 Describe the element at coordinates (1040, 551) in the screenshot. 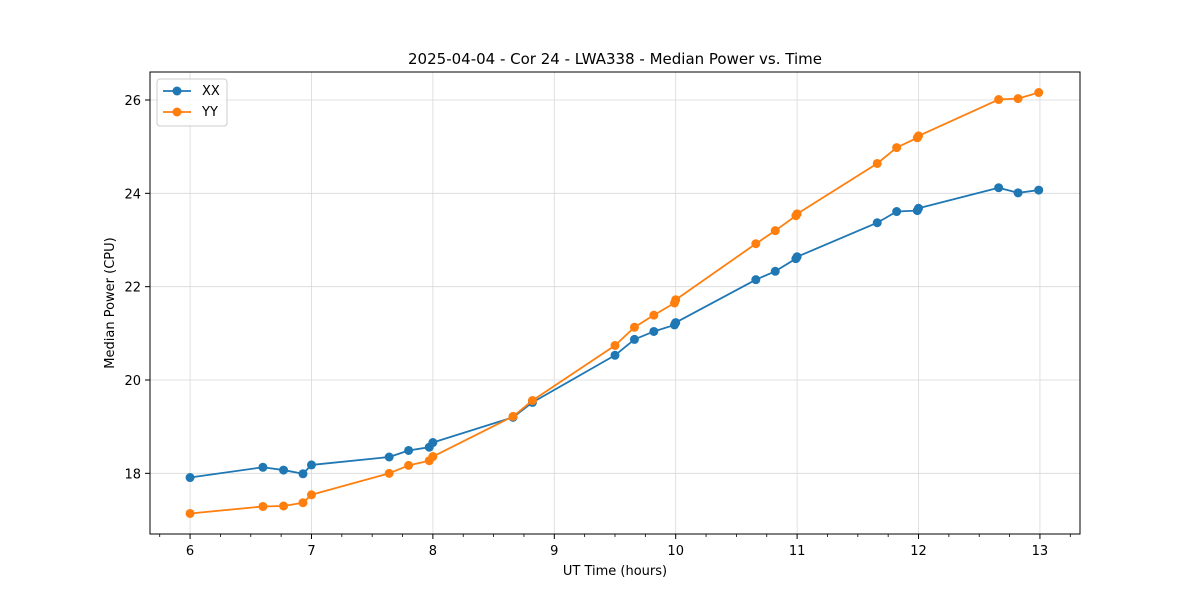

I see `x-tick-label: 13` at that location.